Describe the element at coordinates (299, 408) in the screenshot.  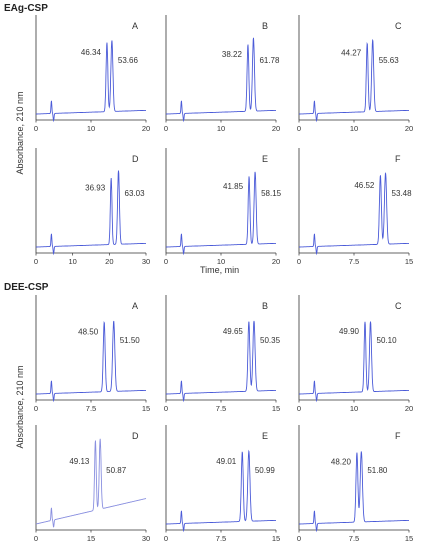
I see `dee-c-tick-label: 0` at that location.